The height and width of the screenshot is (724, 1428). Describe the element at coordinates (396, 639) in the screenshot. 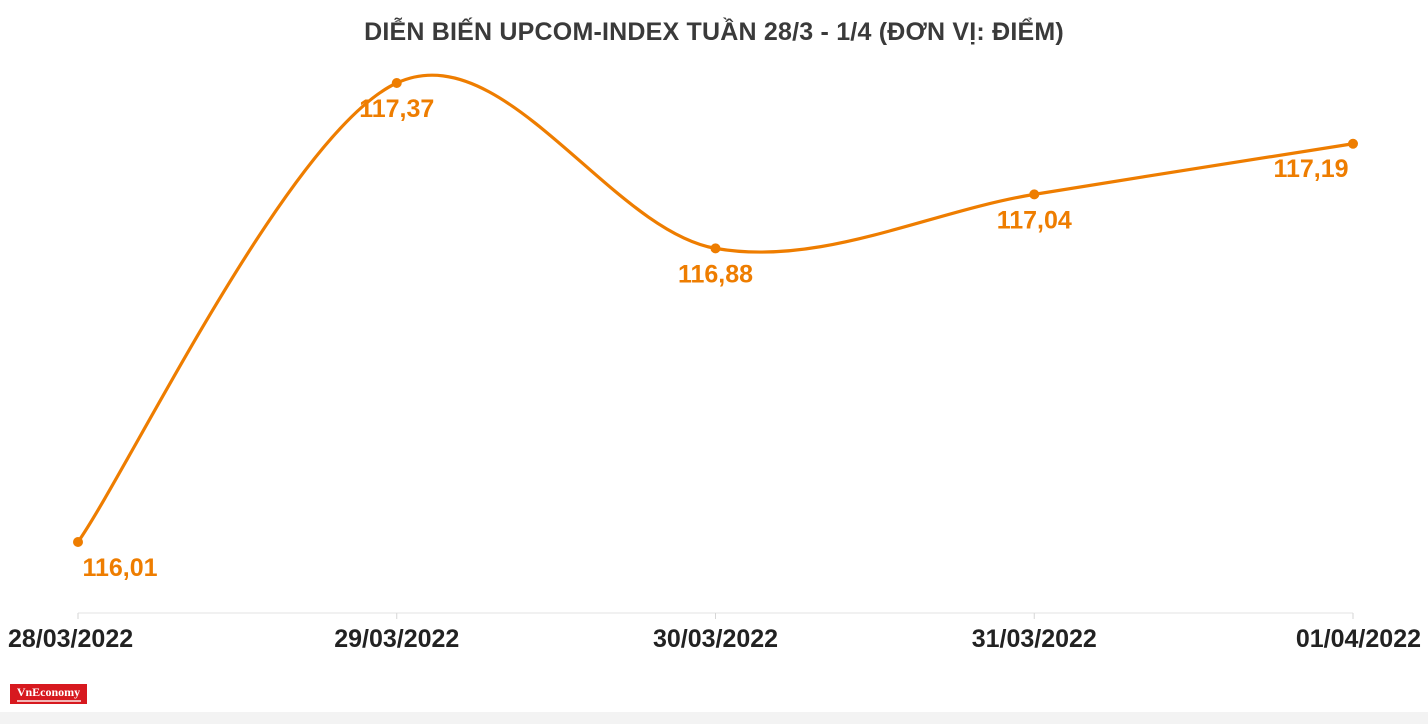

I see `x-tick-label: 29/03/2022` at that location.